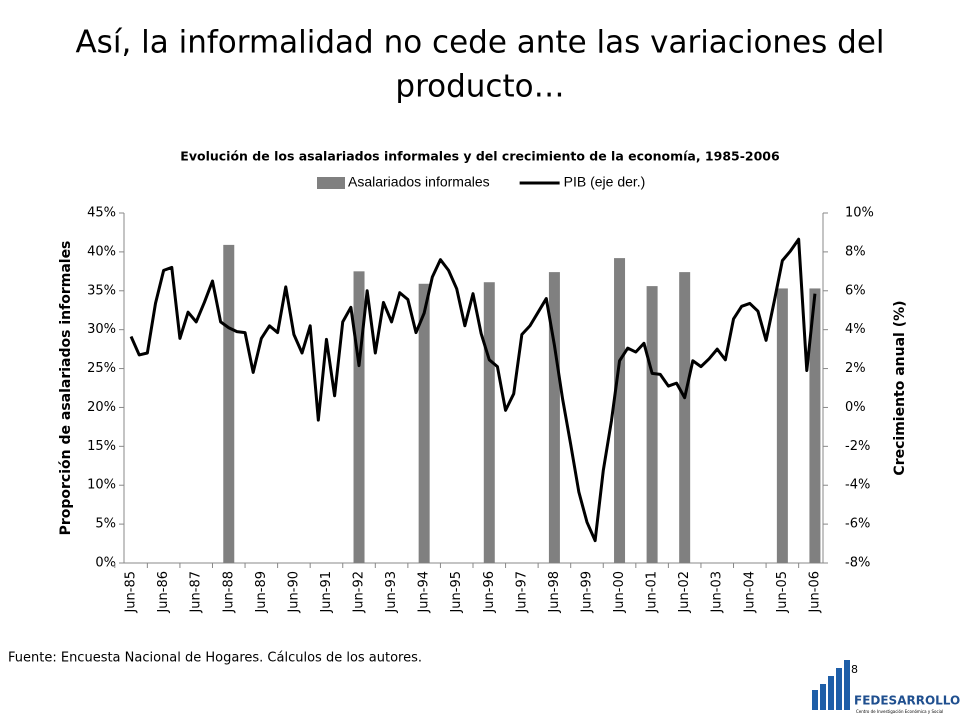 This screenshot has height=720, width=960. What do you see at coordinates (855, 329) in the screenshot?
I see `y2-tick-label: 4%` at bounding box center [855, 329].